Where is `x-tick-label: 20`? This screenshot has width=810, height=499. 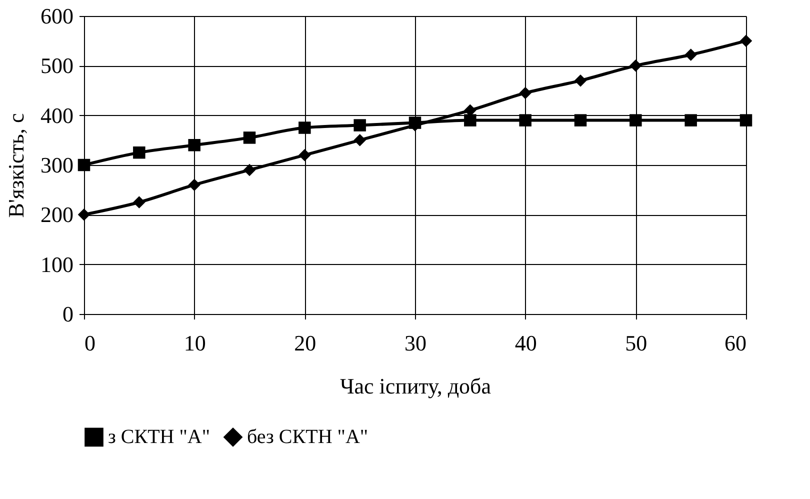 x-tick-label: 20 is located at coordinates (305, 343).